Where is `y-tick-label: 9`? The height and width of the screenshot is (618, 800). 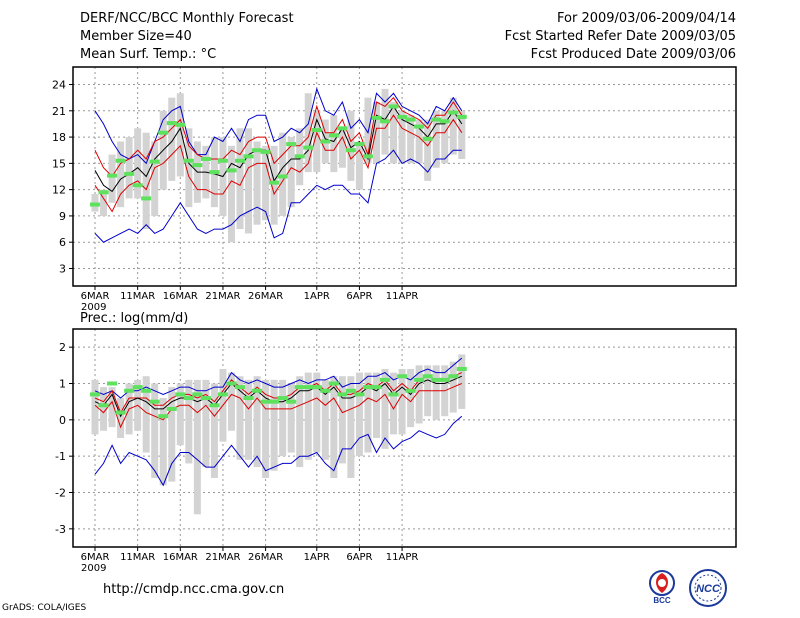 y-tick-label: 9 is located at coordinates (62, 216).